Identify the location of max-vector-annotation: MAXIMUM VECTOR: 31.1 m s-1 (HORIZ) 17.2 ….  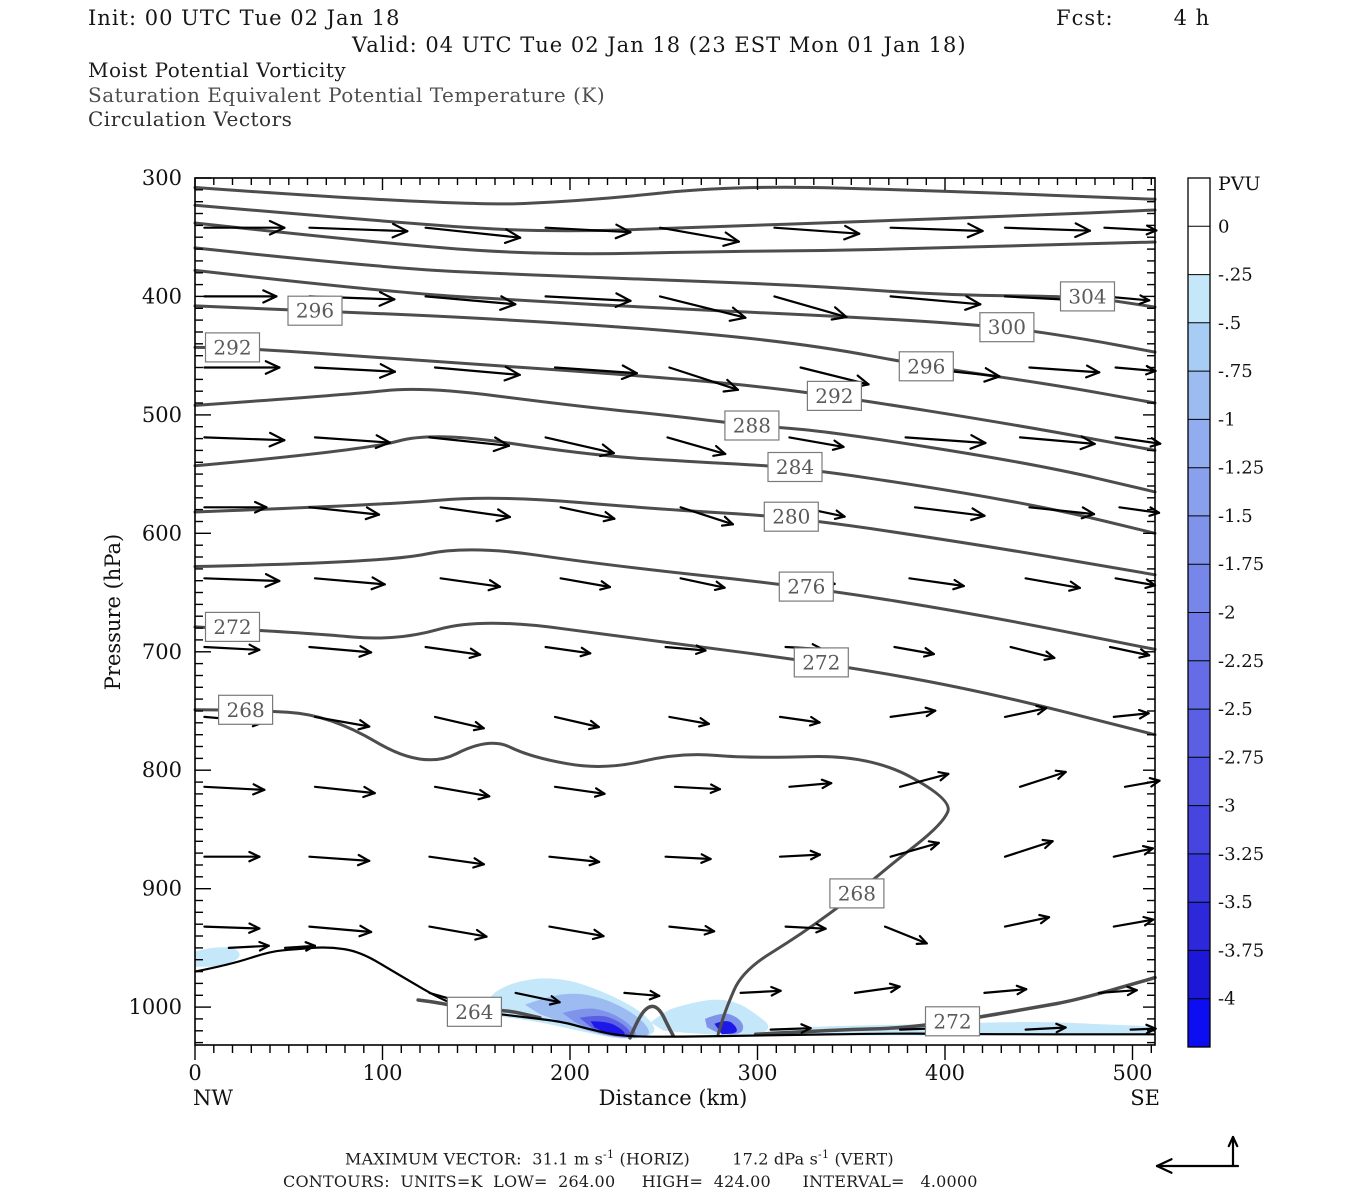
(619, 1158).